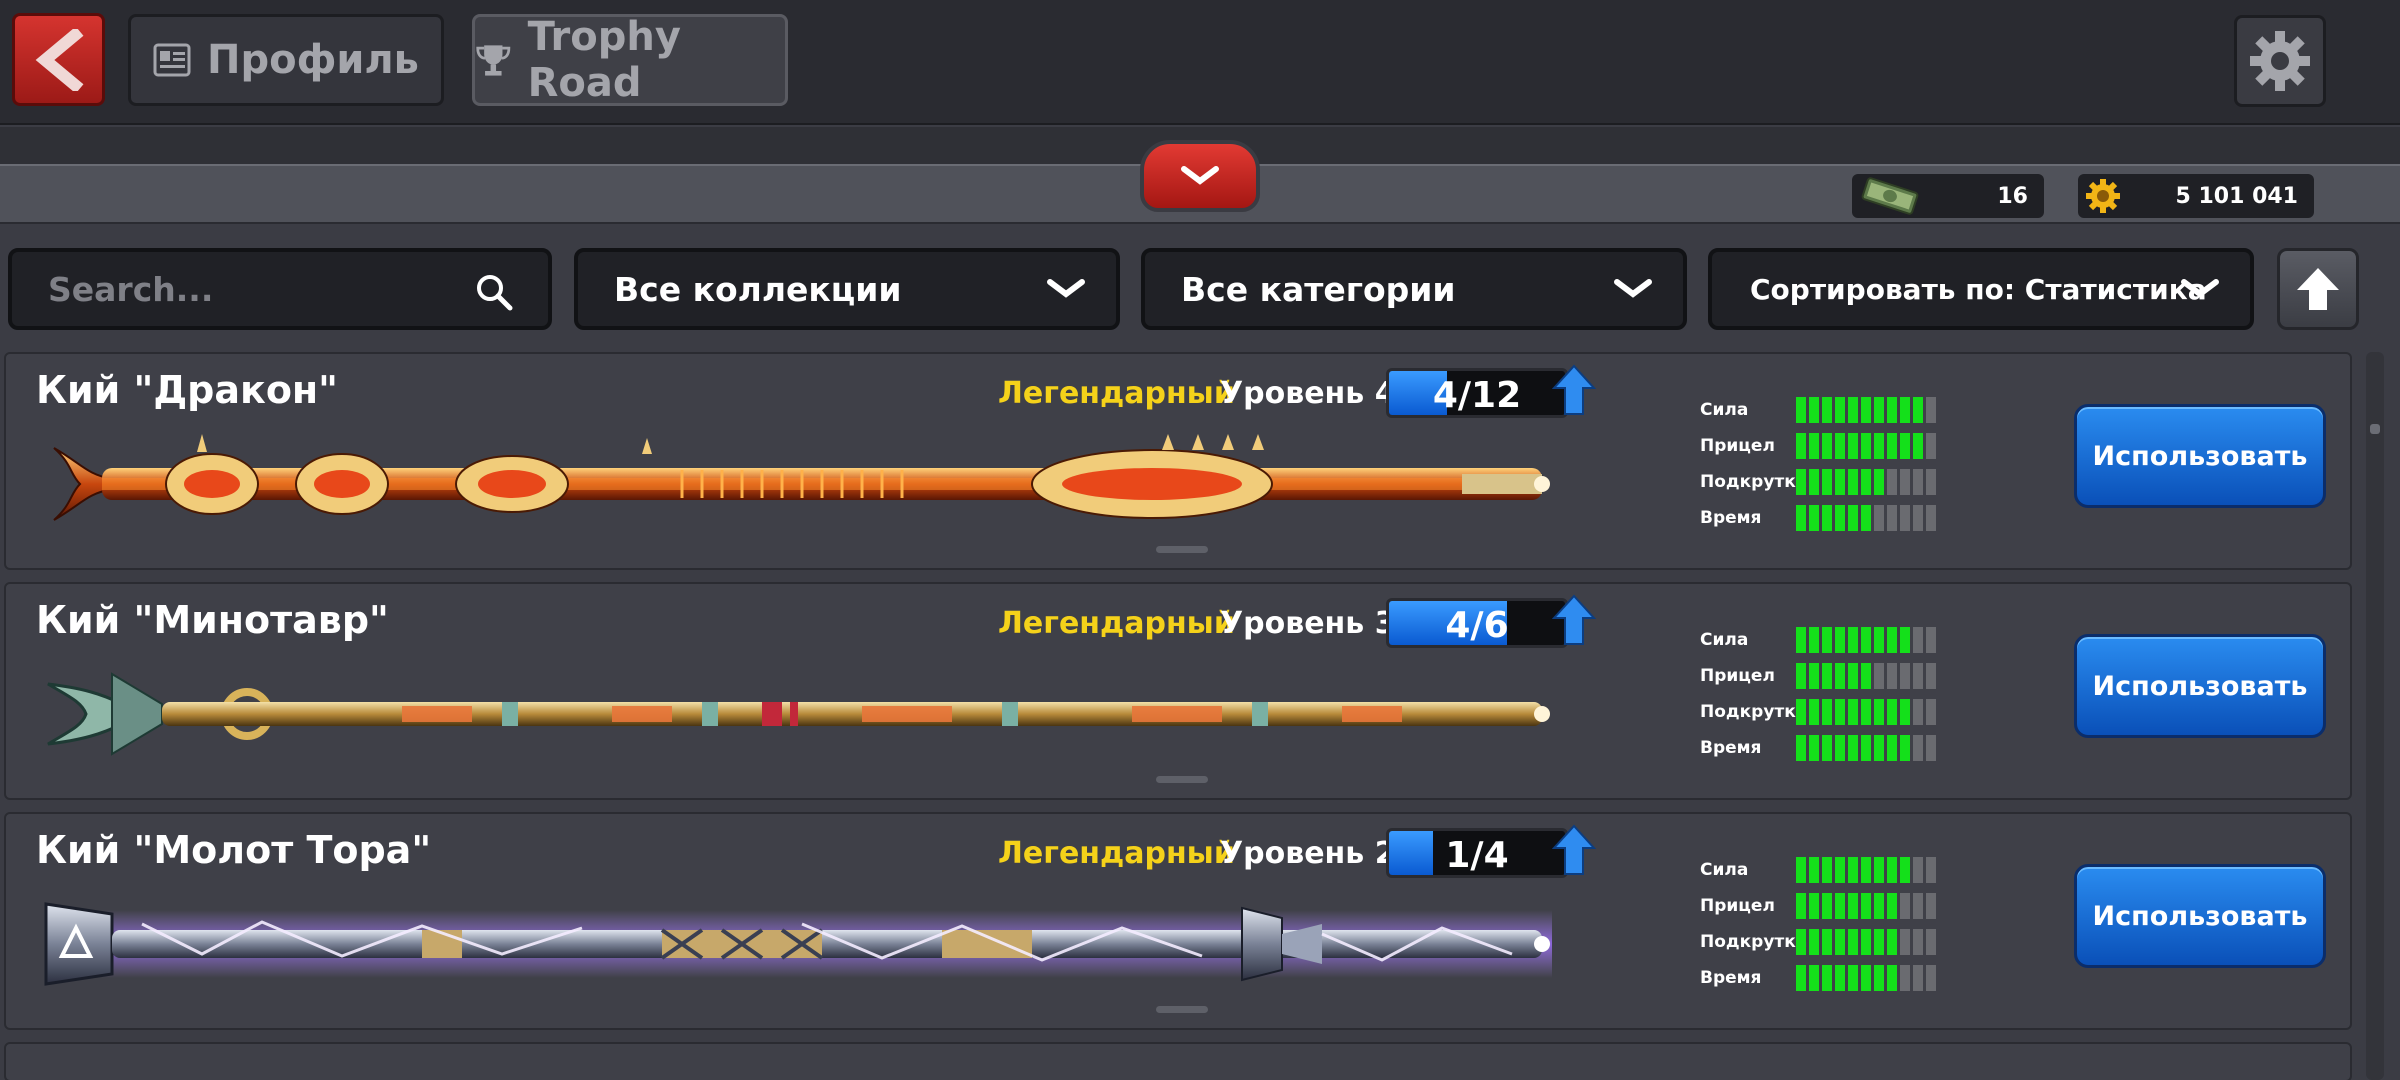 The height and width of the screenshot is (1080, 2400). I want to click on tab-trophy-road: Trophy Road, so click(630, 60).